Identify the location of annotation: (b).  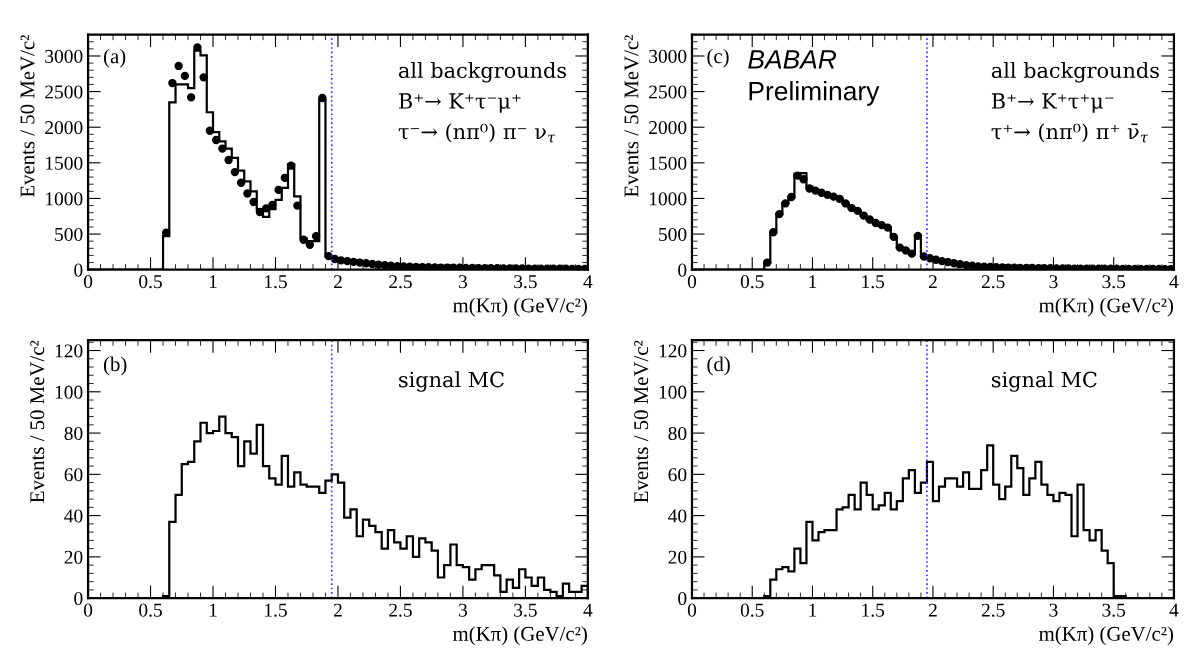
(115, 366).